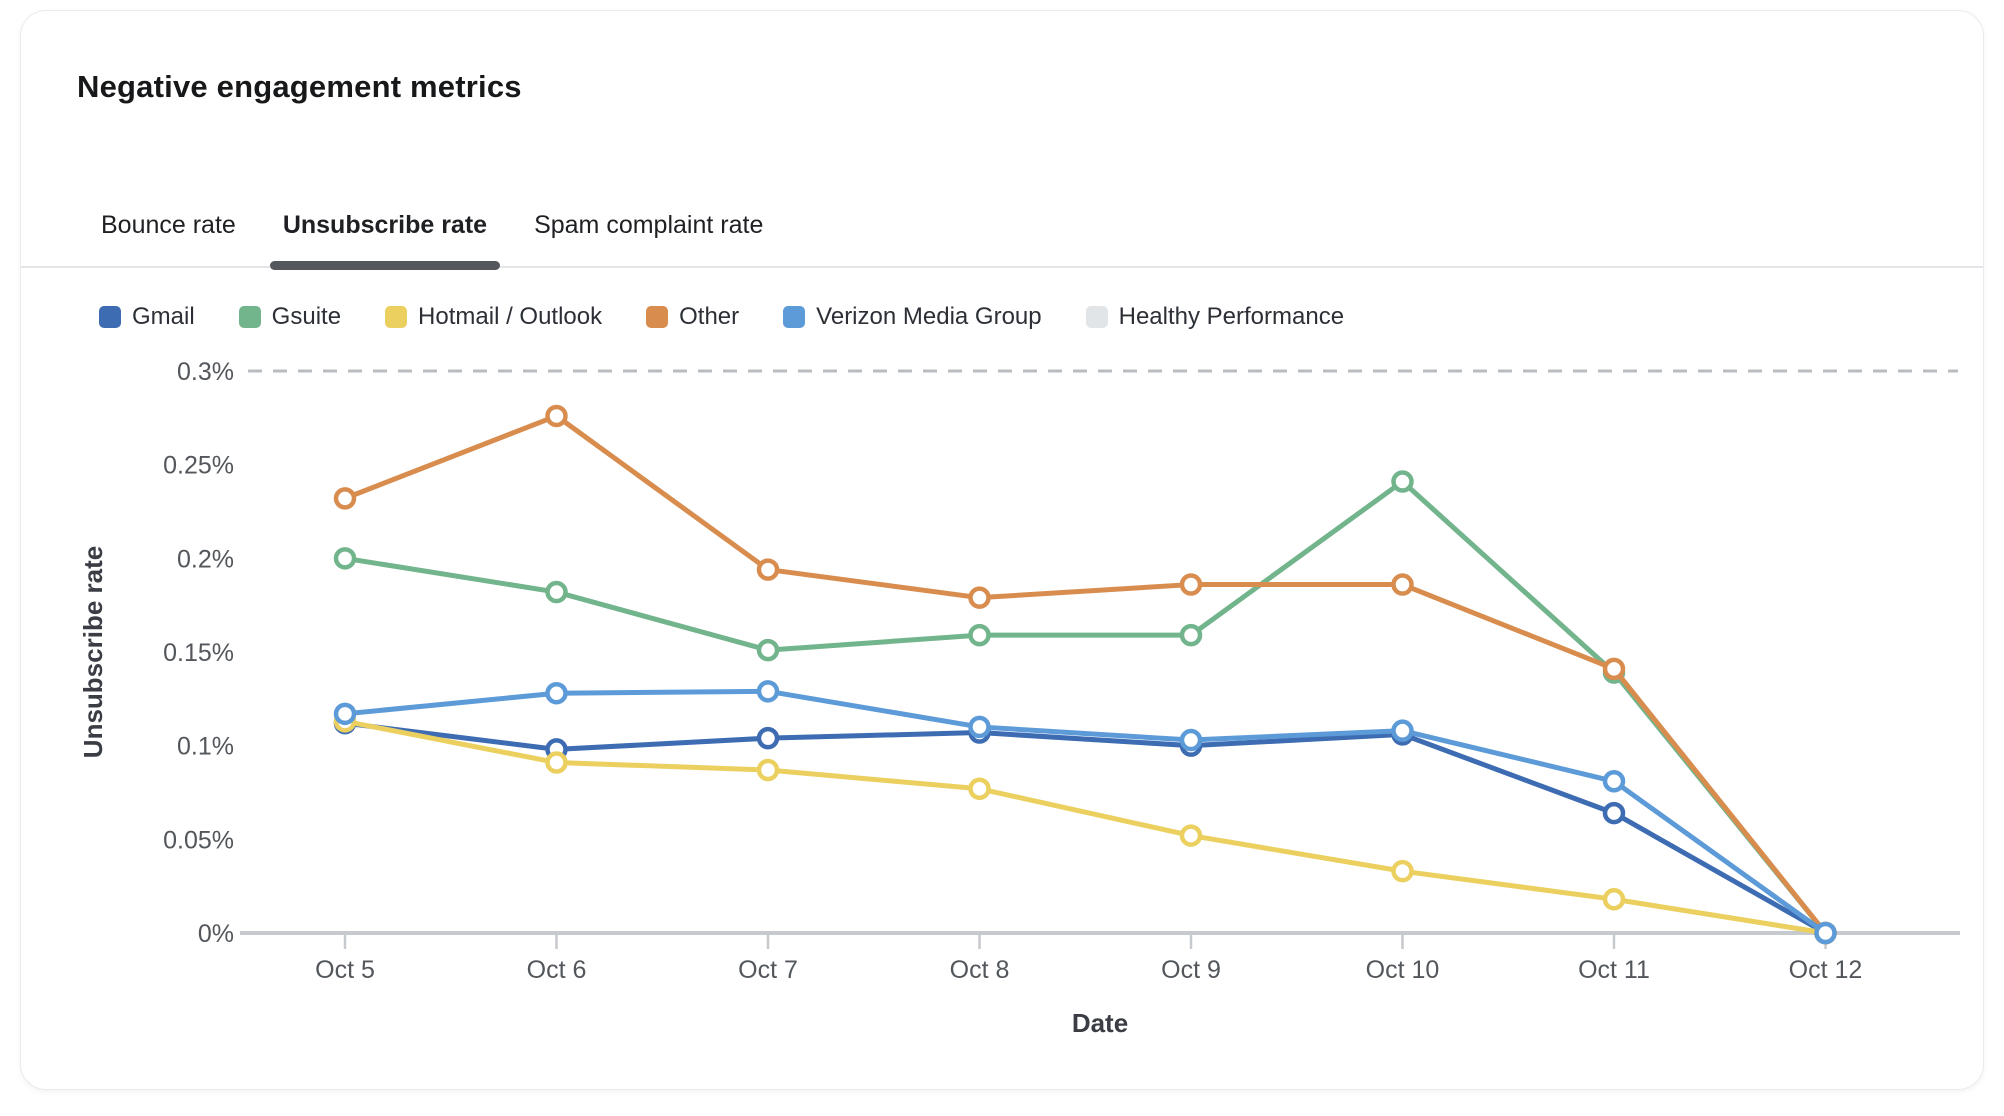 Image resolution: width=2004 pixels, height=1116 pixels. I want to click on legend-item-healthy-performance: Healthy Performance, so click(1215, 317).